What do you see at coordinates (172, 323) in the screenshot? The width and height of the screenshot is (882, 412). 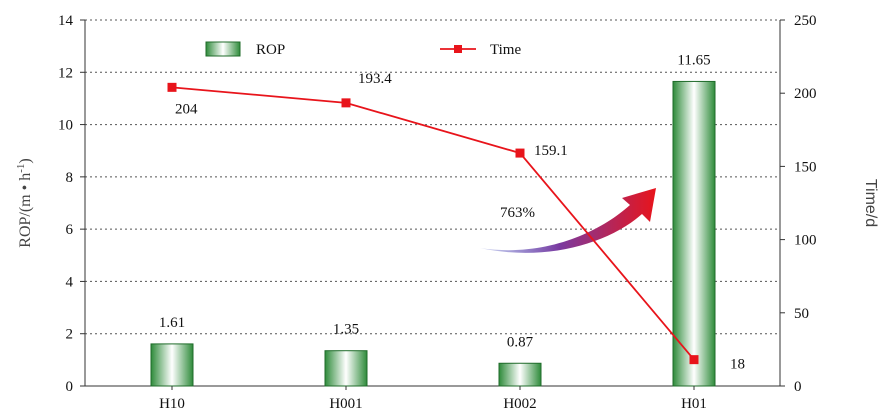 I see `rop-bar-label: 1.61` at bounding box center [172, 323].